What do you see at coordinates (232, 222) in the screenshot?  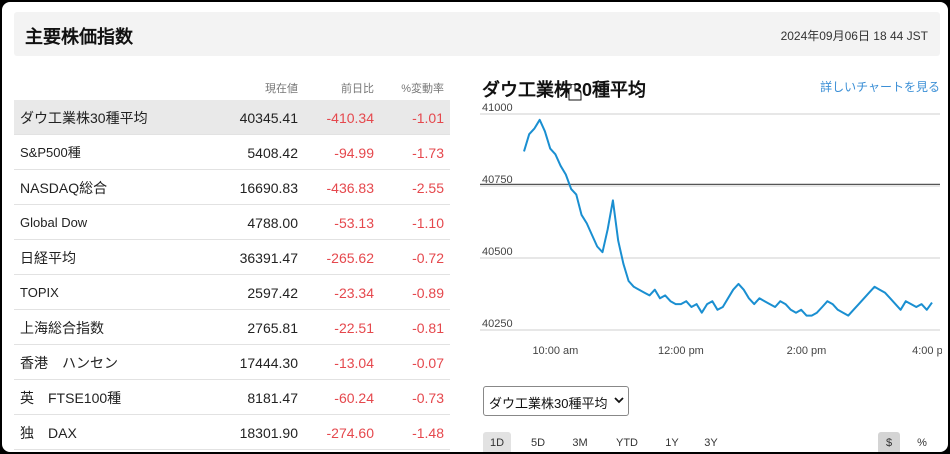 I see `table-row: Global Dow 4788.00 -53.13 -1.10` at bounding box center [232, 222].